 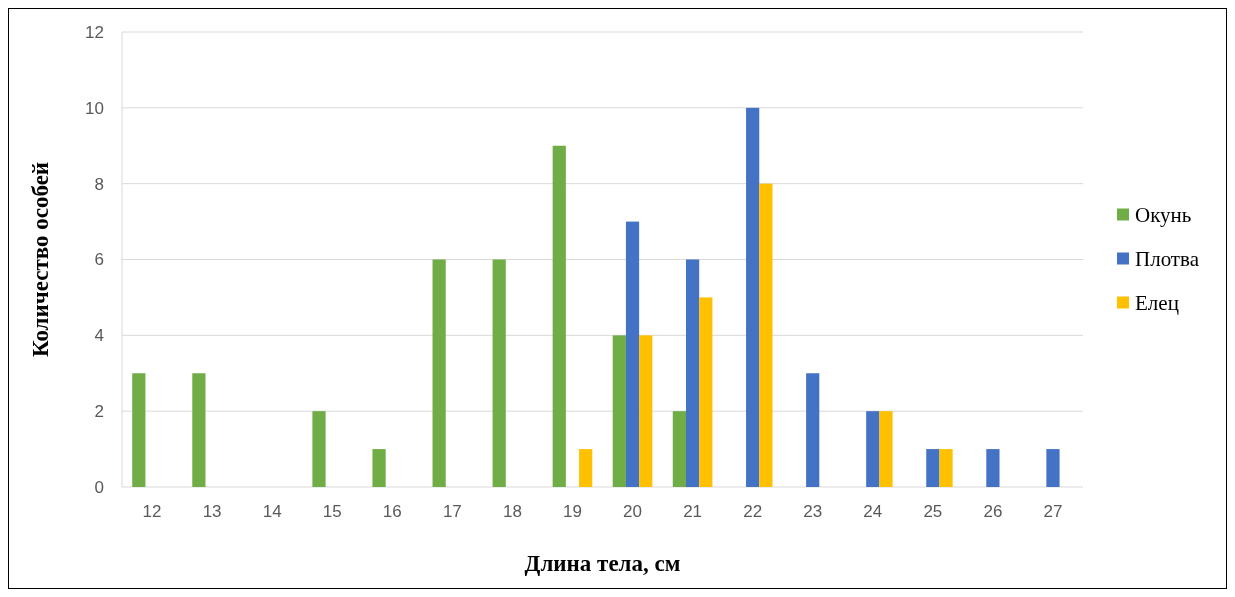 I want to click on x-tick-label: 24, so click(x=873, y=511).